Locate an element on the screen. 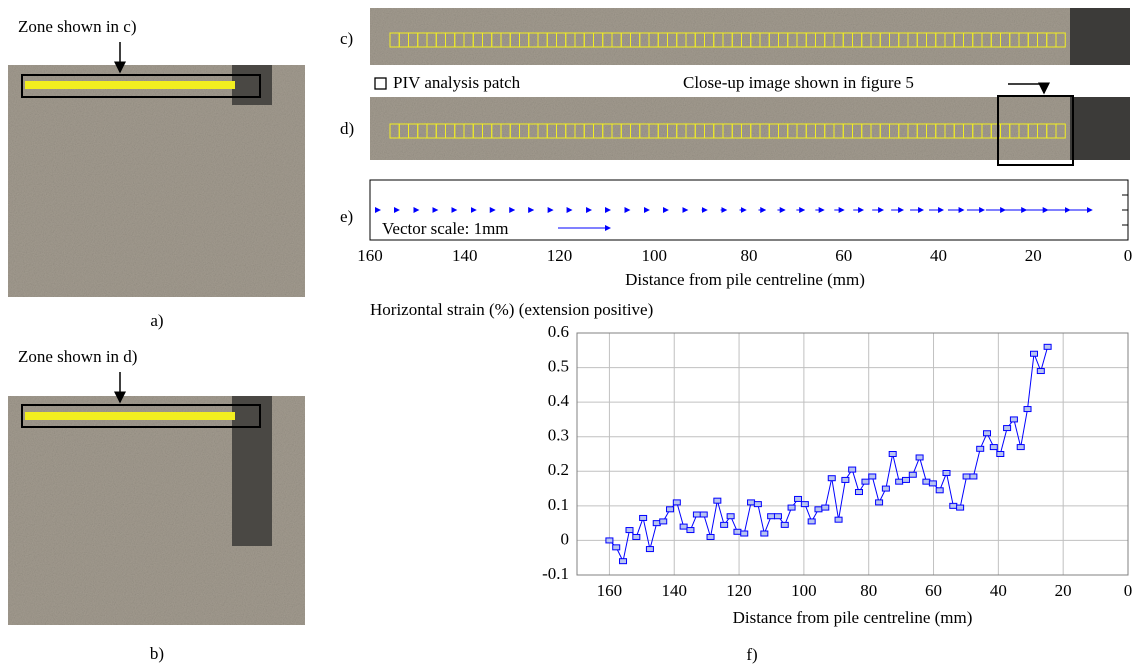  x-tick-label: 100 is located at coordinates (804, 590).